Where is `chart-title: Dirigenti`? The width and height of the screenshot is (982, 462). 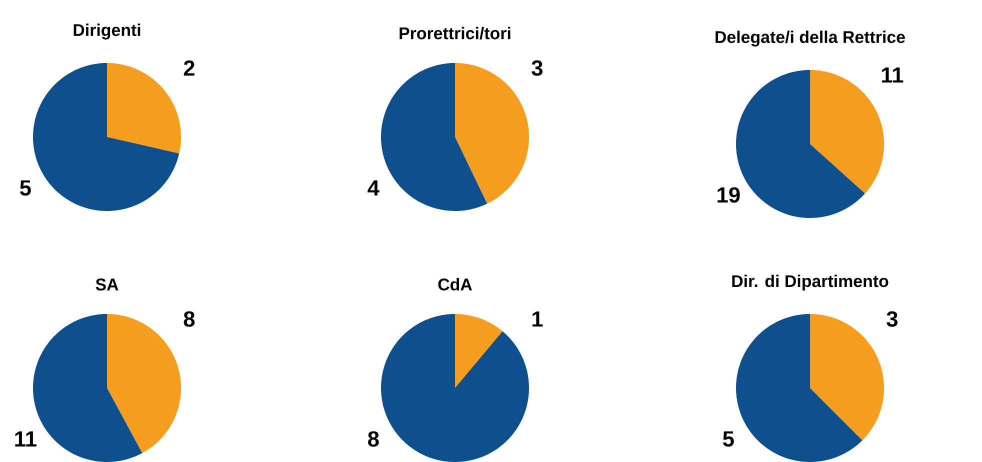 chart-title: Dirigenti is located at coordinates (107, 32).